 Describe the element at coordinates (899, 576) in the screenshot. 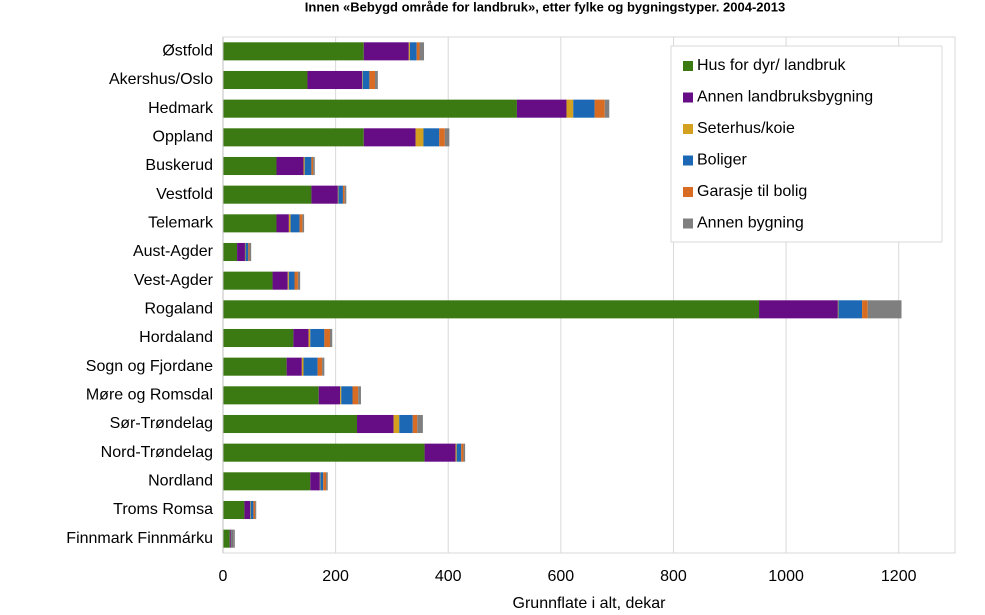

I see `x-tick-label: 1200` at that location.